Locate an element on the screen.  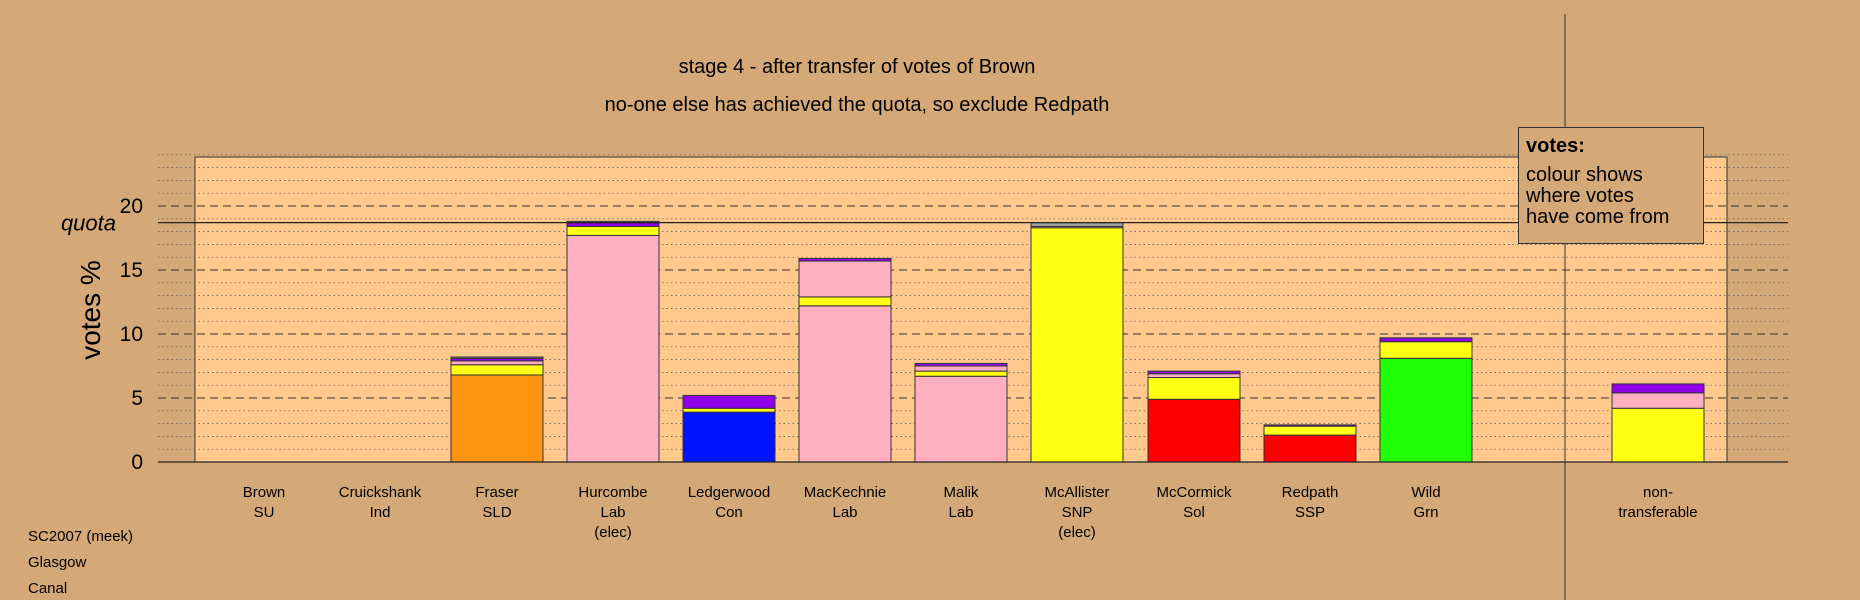
x-tick-label: Hurcombe is located at coordinates (612, 492).